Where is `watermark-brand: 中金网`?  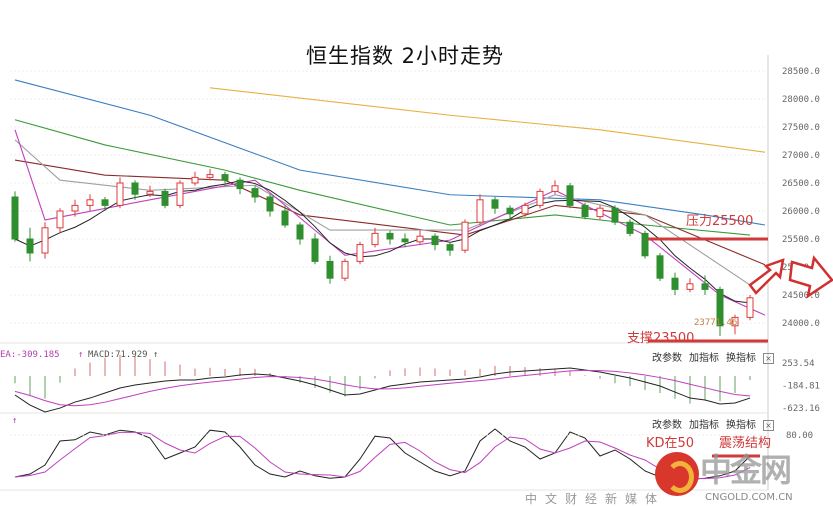
watermark-brand: 中金网 is located at coordinates (746, 470).